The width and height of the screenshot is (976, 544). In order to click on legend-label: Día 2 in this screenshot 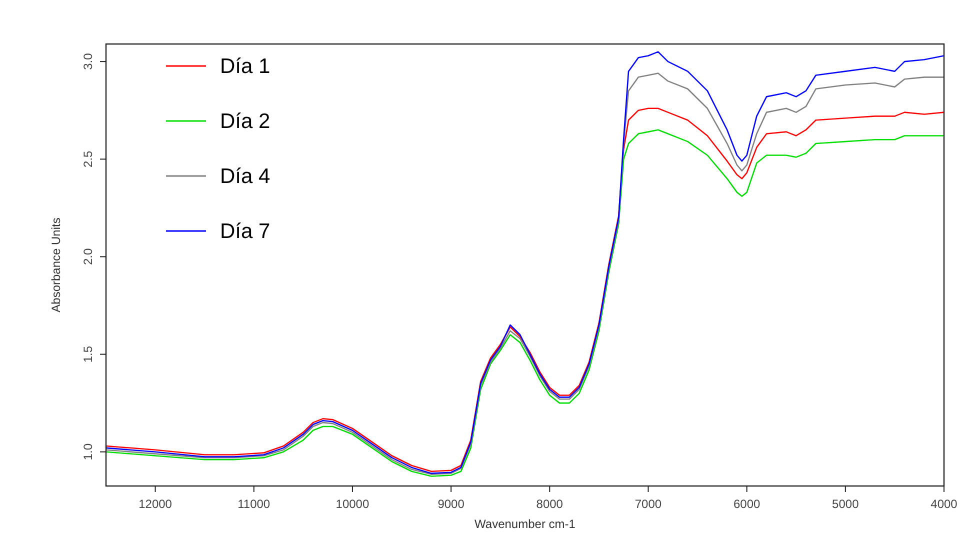, I will do `click(245, 121)`.